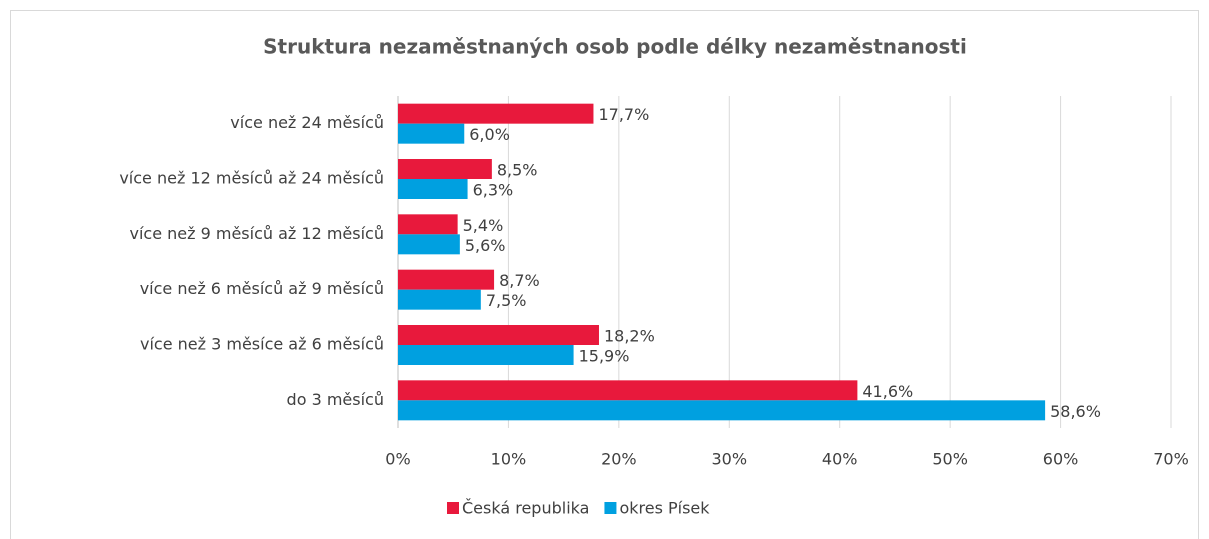  What do you see at coordinates (1075, 411) in the screenshot?
I see `data-label: 58,6%` at bounding box center [1075, 411].